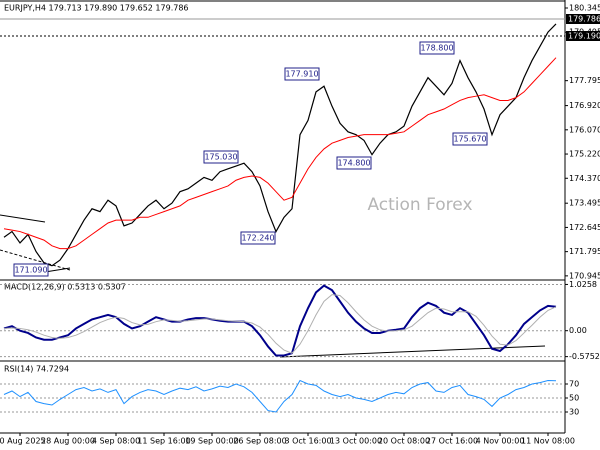 The width and height of the screenshot is (600, 450). Describe the element at coordinates (548, 441) in the screenshot. I see `x-tick-label: 11 Nov 08:00` at that location.